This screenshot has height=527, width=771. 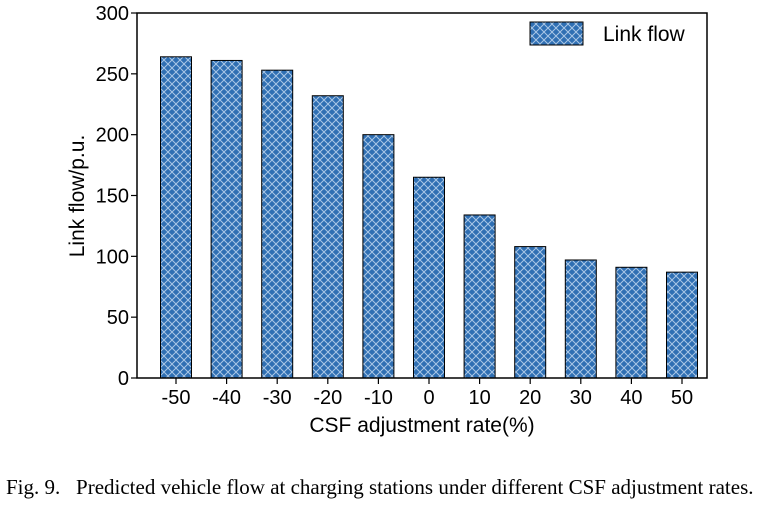 What do you see at coordinates (226, 219) in the screenshot?
I see `bar--40` at bounding box center [226, 219].